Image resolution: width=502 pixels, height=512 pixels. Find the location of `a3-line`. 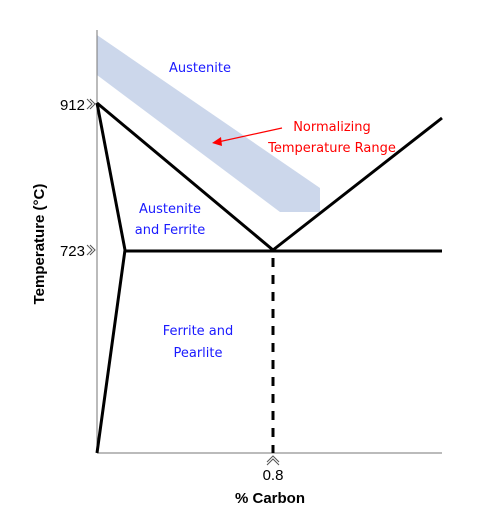

a3-line is located at coordinates (185, 176).